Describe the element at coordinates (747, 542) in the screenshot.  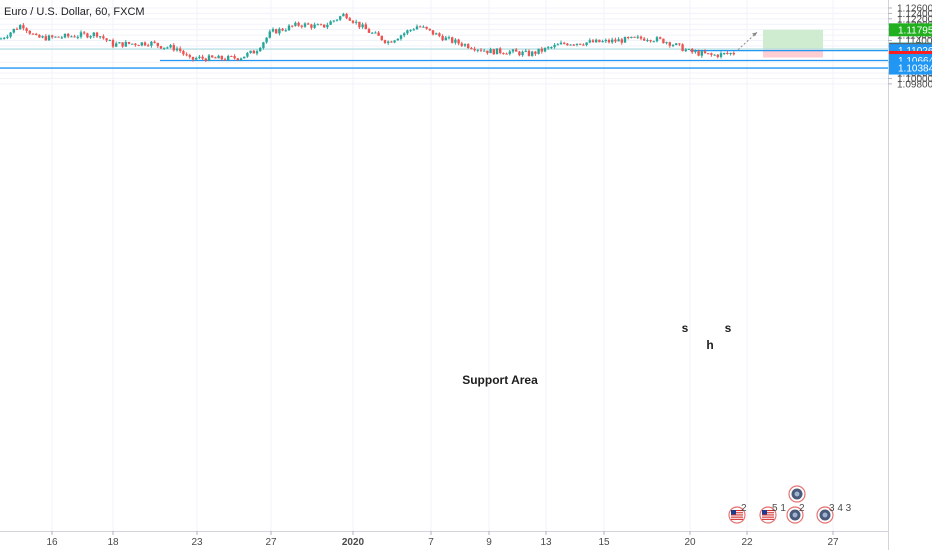
I see `time-tick-label: 22` at that location.